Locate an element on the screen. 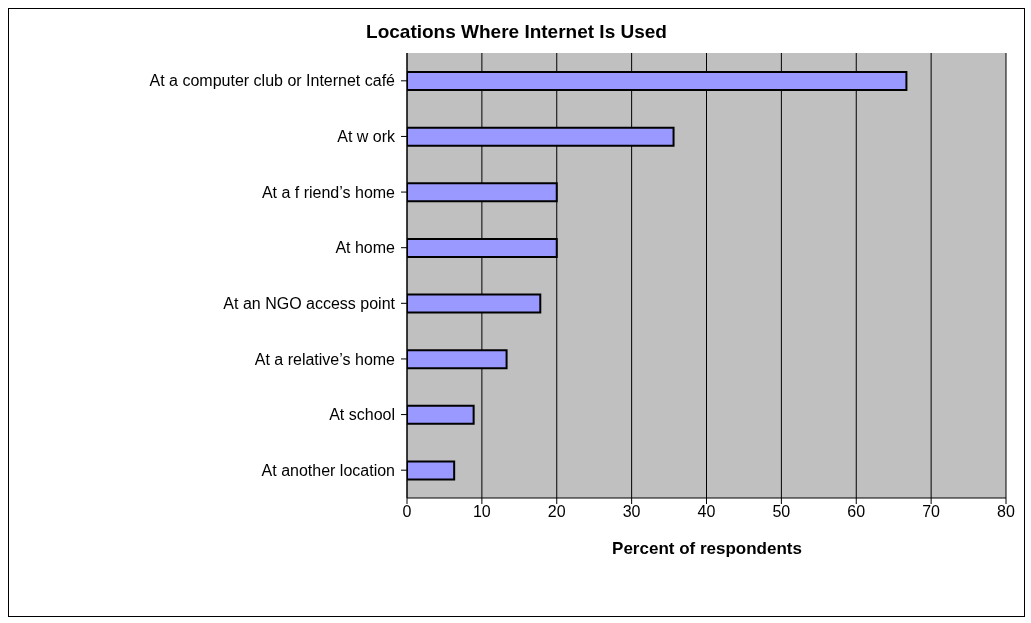 The width and height of the screenshot is (1031, 623). x-tick-label: 70 is located at coordinates (931, 512).